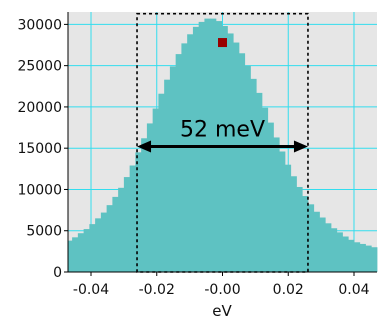 The image size is (379, 320). I want to click on x-tick-label: -0.00, so click(222, 290).